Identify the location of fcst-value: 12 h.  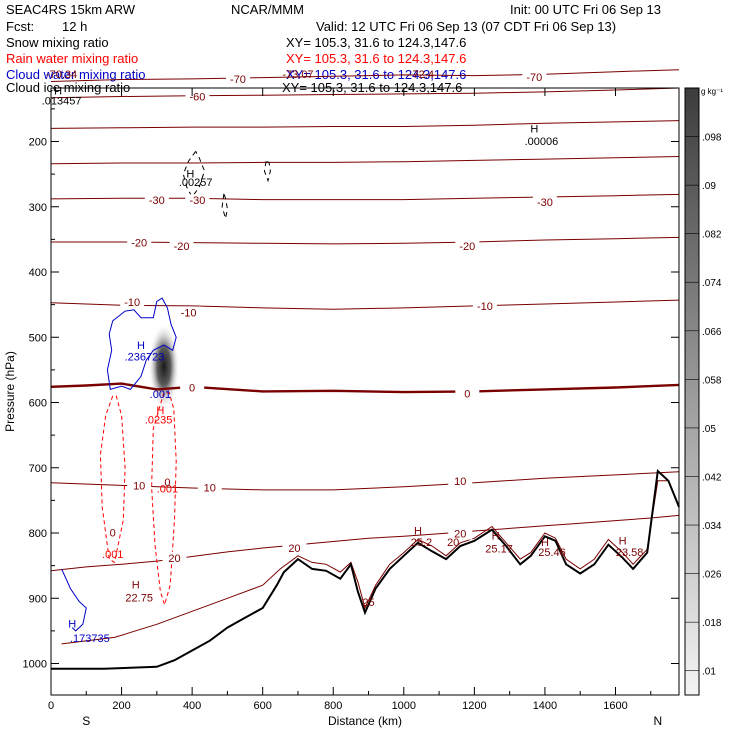
(75, 26).